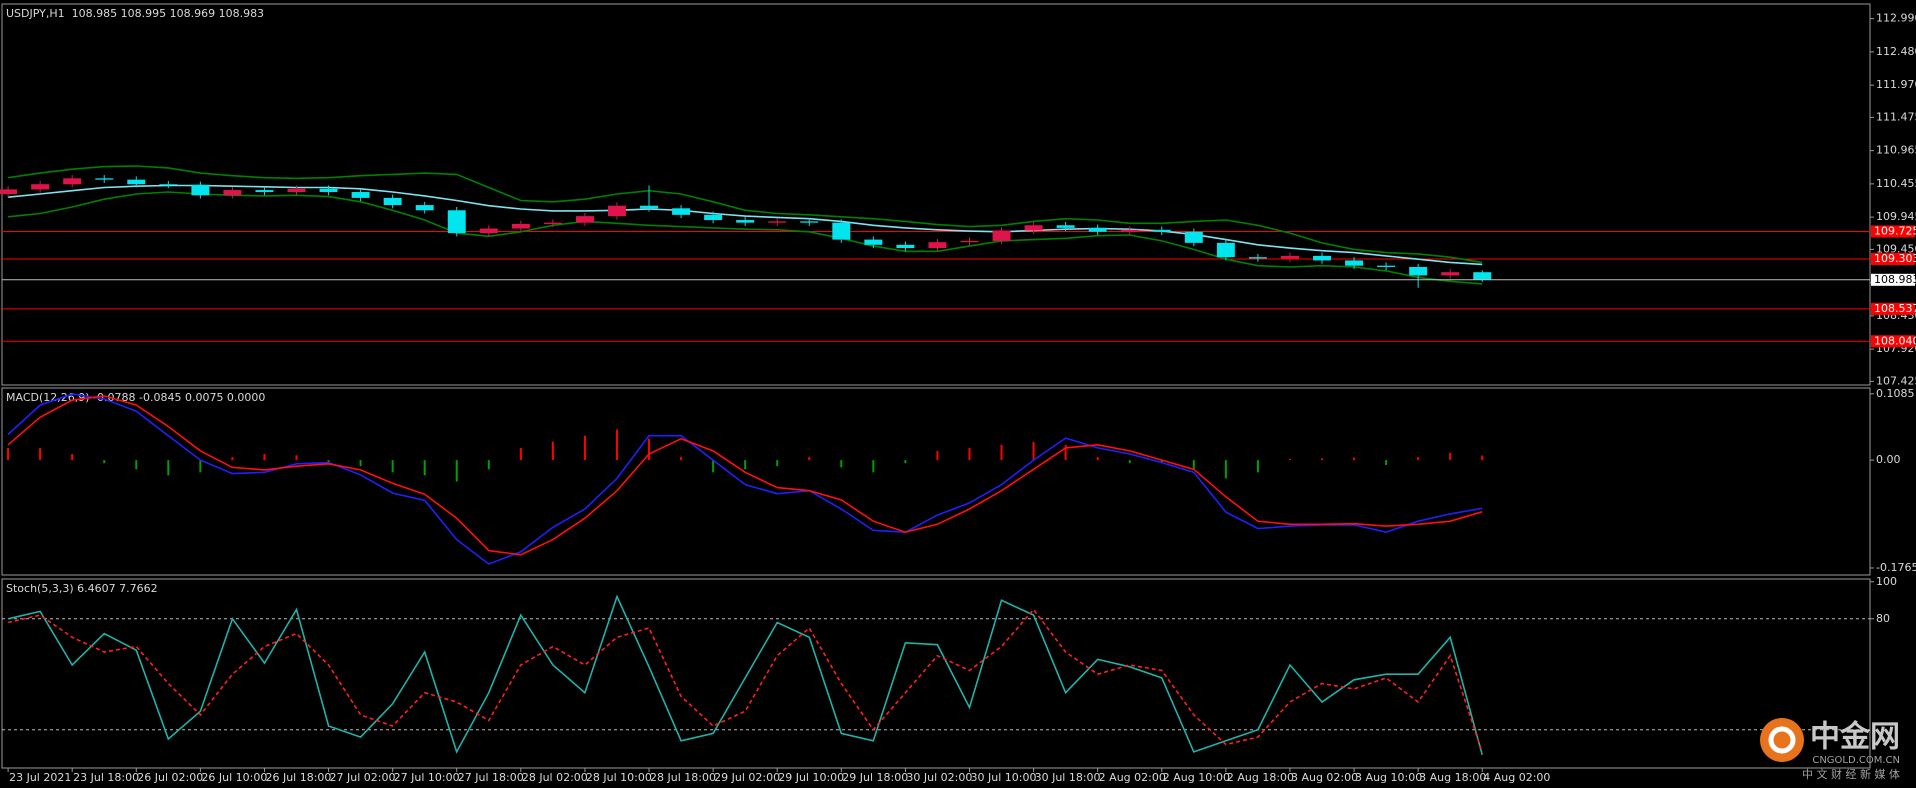  I want to click on x-tick-label: 27 Jul 18:00, so click(491, 777).